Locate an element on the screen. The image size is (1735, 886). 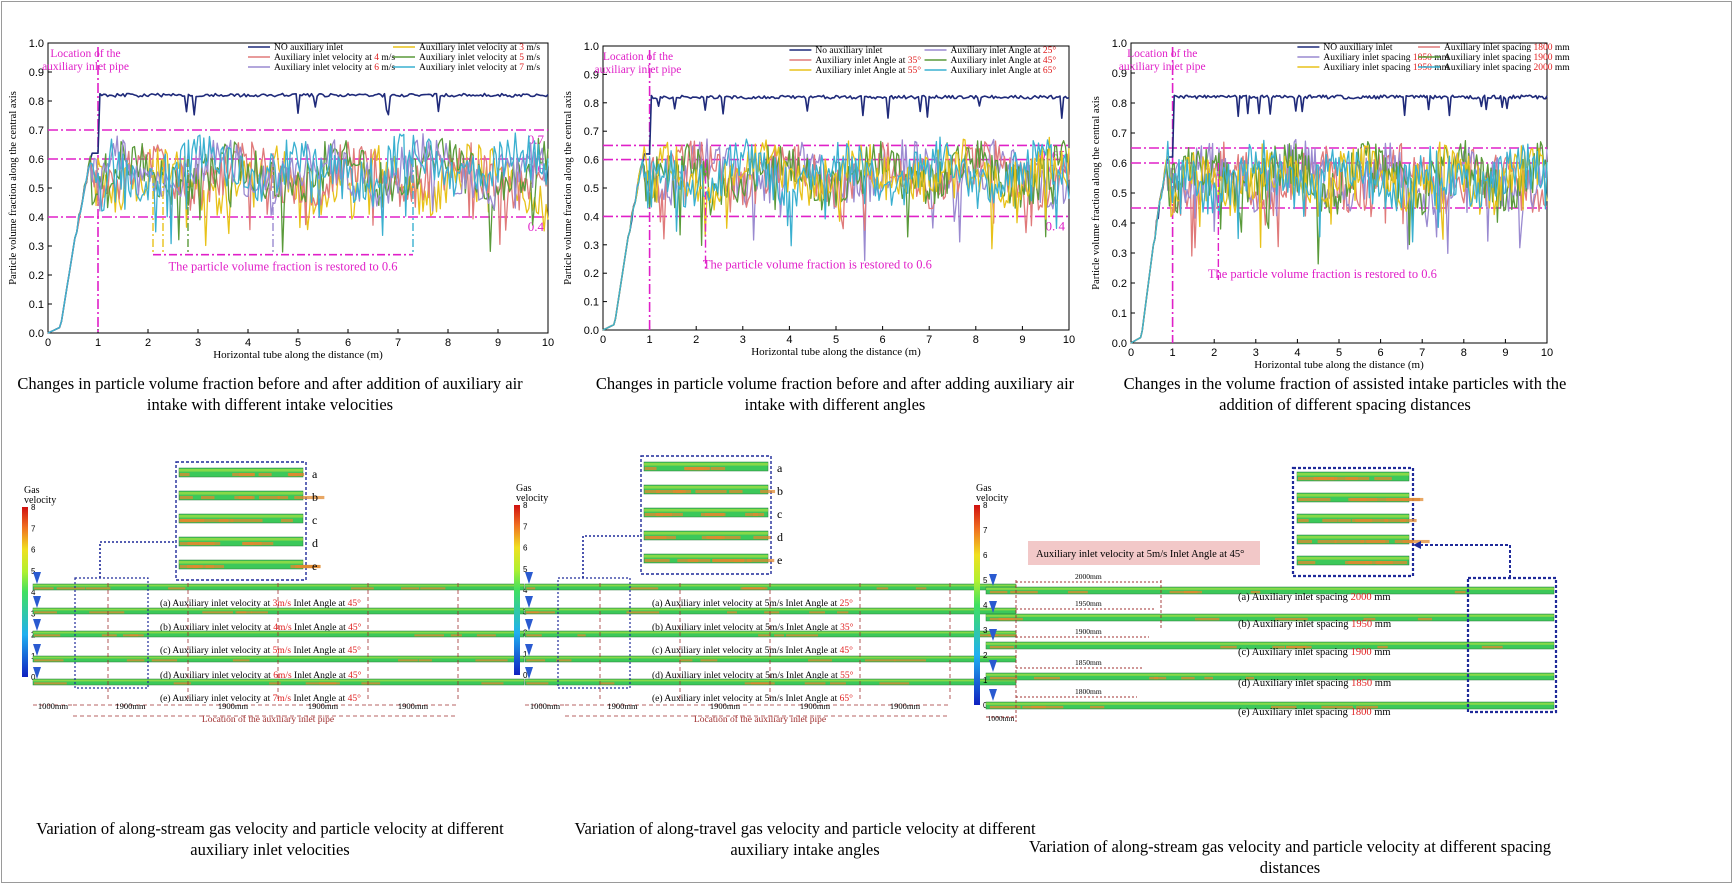
legend-label: Auxiliary inlet spacing 1850 mm is located at coordinates (1386, 58).